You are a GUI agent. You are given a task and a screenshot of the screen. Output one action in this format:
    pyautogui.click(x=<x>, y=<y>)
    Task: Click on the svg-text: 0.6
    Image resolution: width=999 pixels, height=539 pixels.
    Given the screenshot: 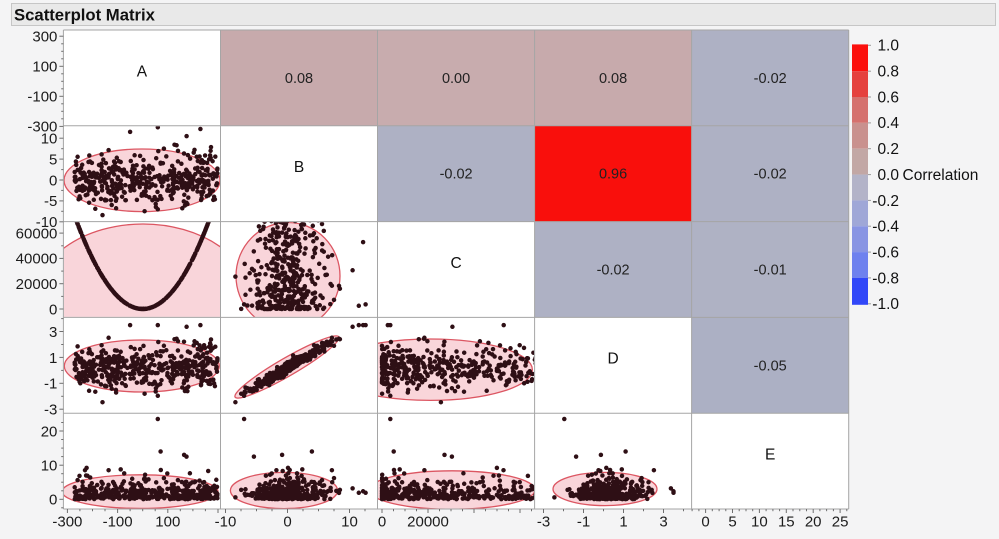 What is the action you would take?
    pyautogui.click(x=888, y=97)
    